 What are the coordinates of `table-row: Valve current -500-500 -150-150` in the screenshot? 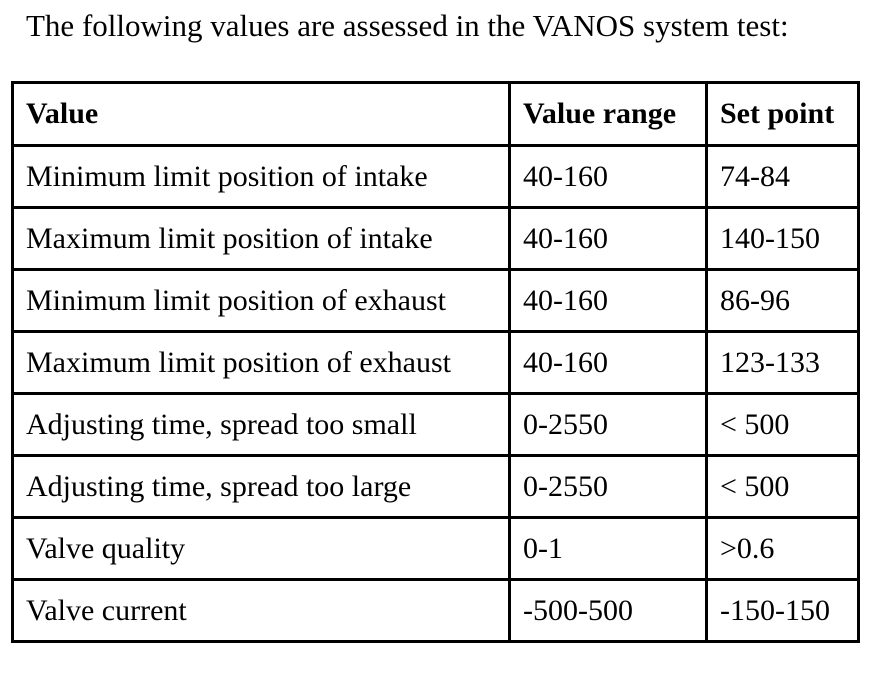 It's located at (435, 610).